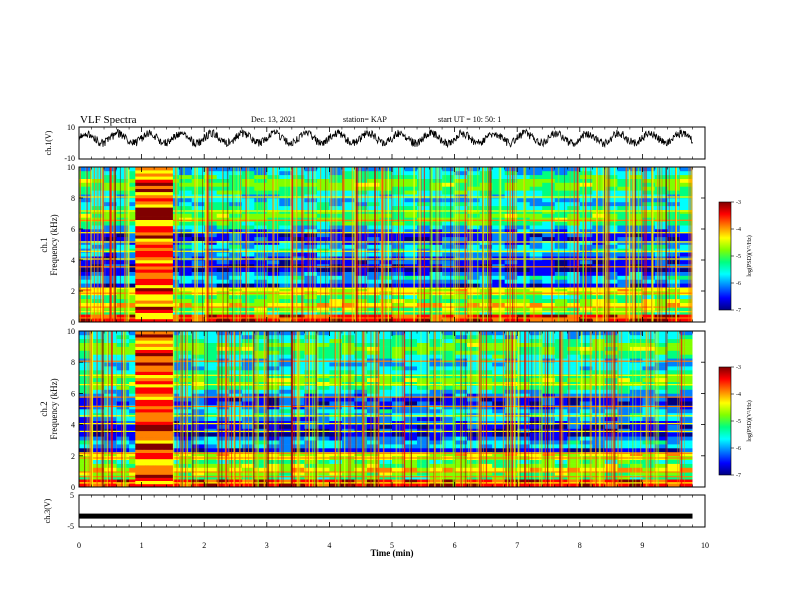  Describe the element at coordinates (374, 511) in the screenshot. I see `ch3-waveform-panel: 5 -5 ch.3(V)` at that location.